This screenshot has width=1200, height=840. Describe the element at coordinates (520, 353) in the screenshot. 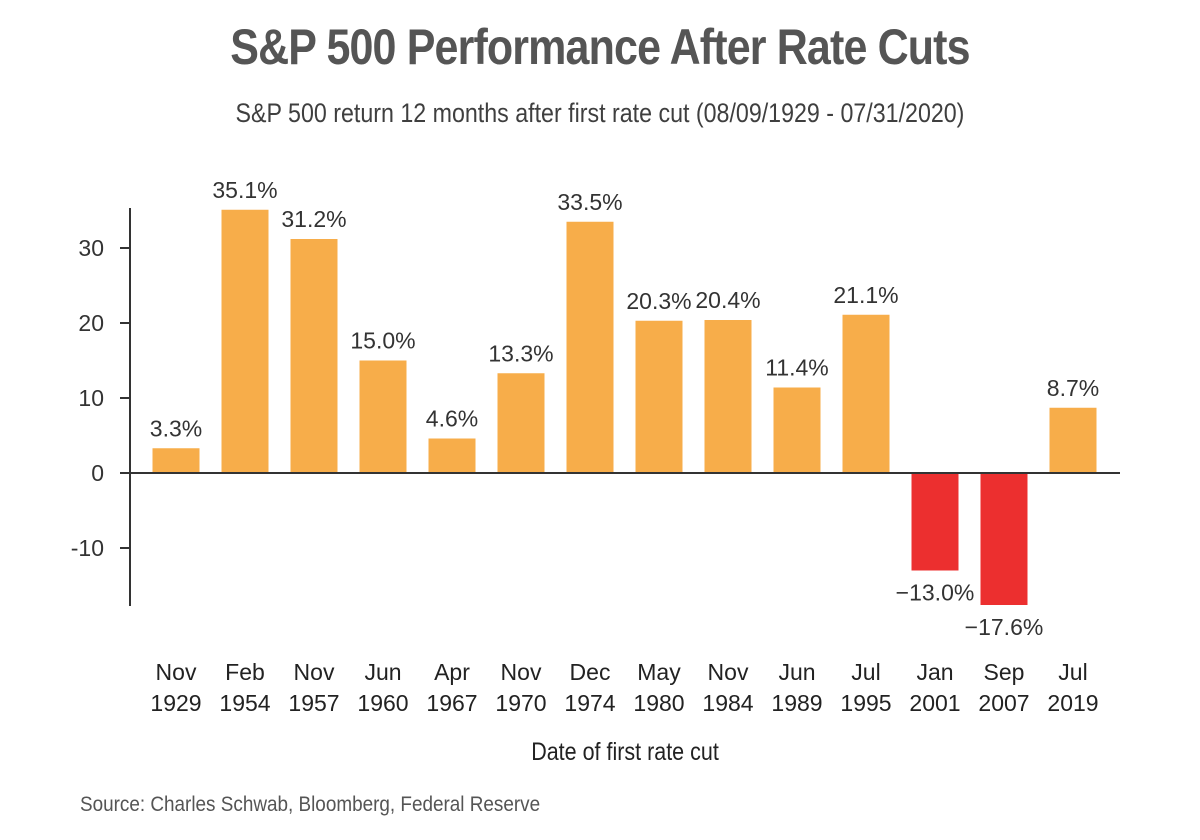

I see `data-label: 13.3%` at that location.